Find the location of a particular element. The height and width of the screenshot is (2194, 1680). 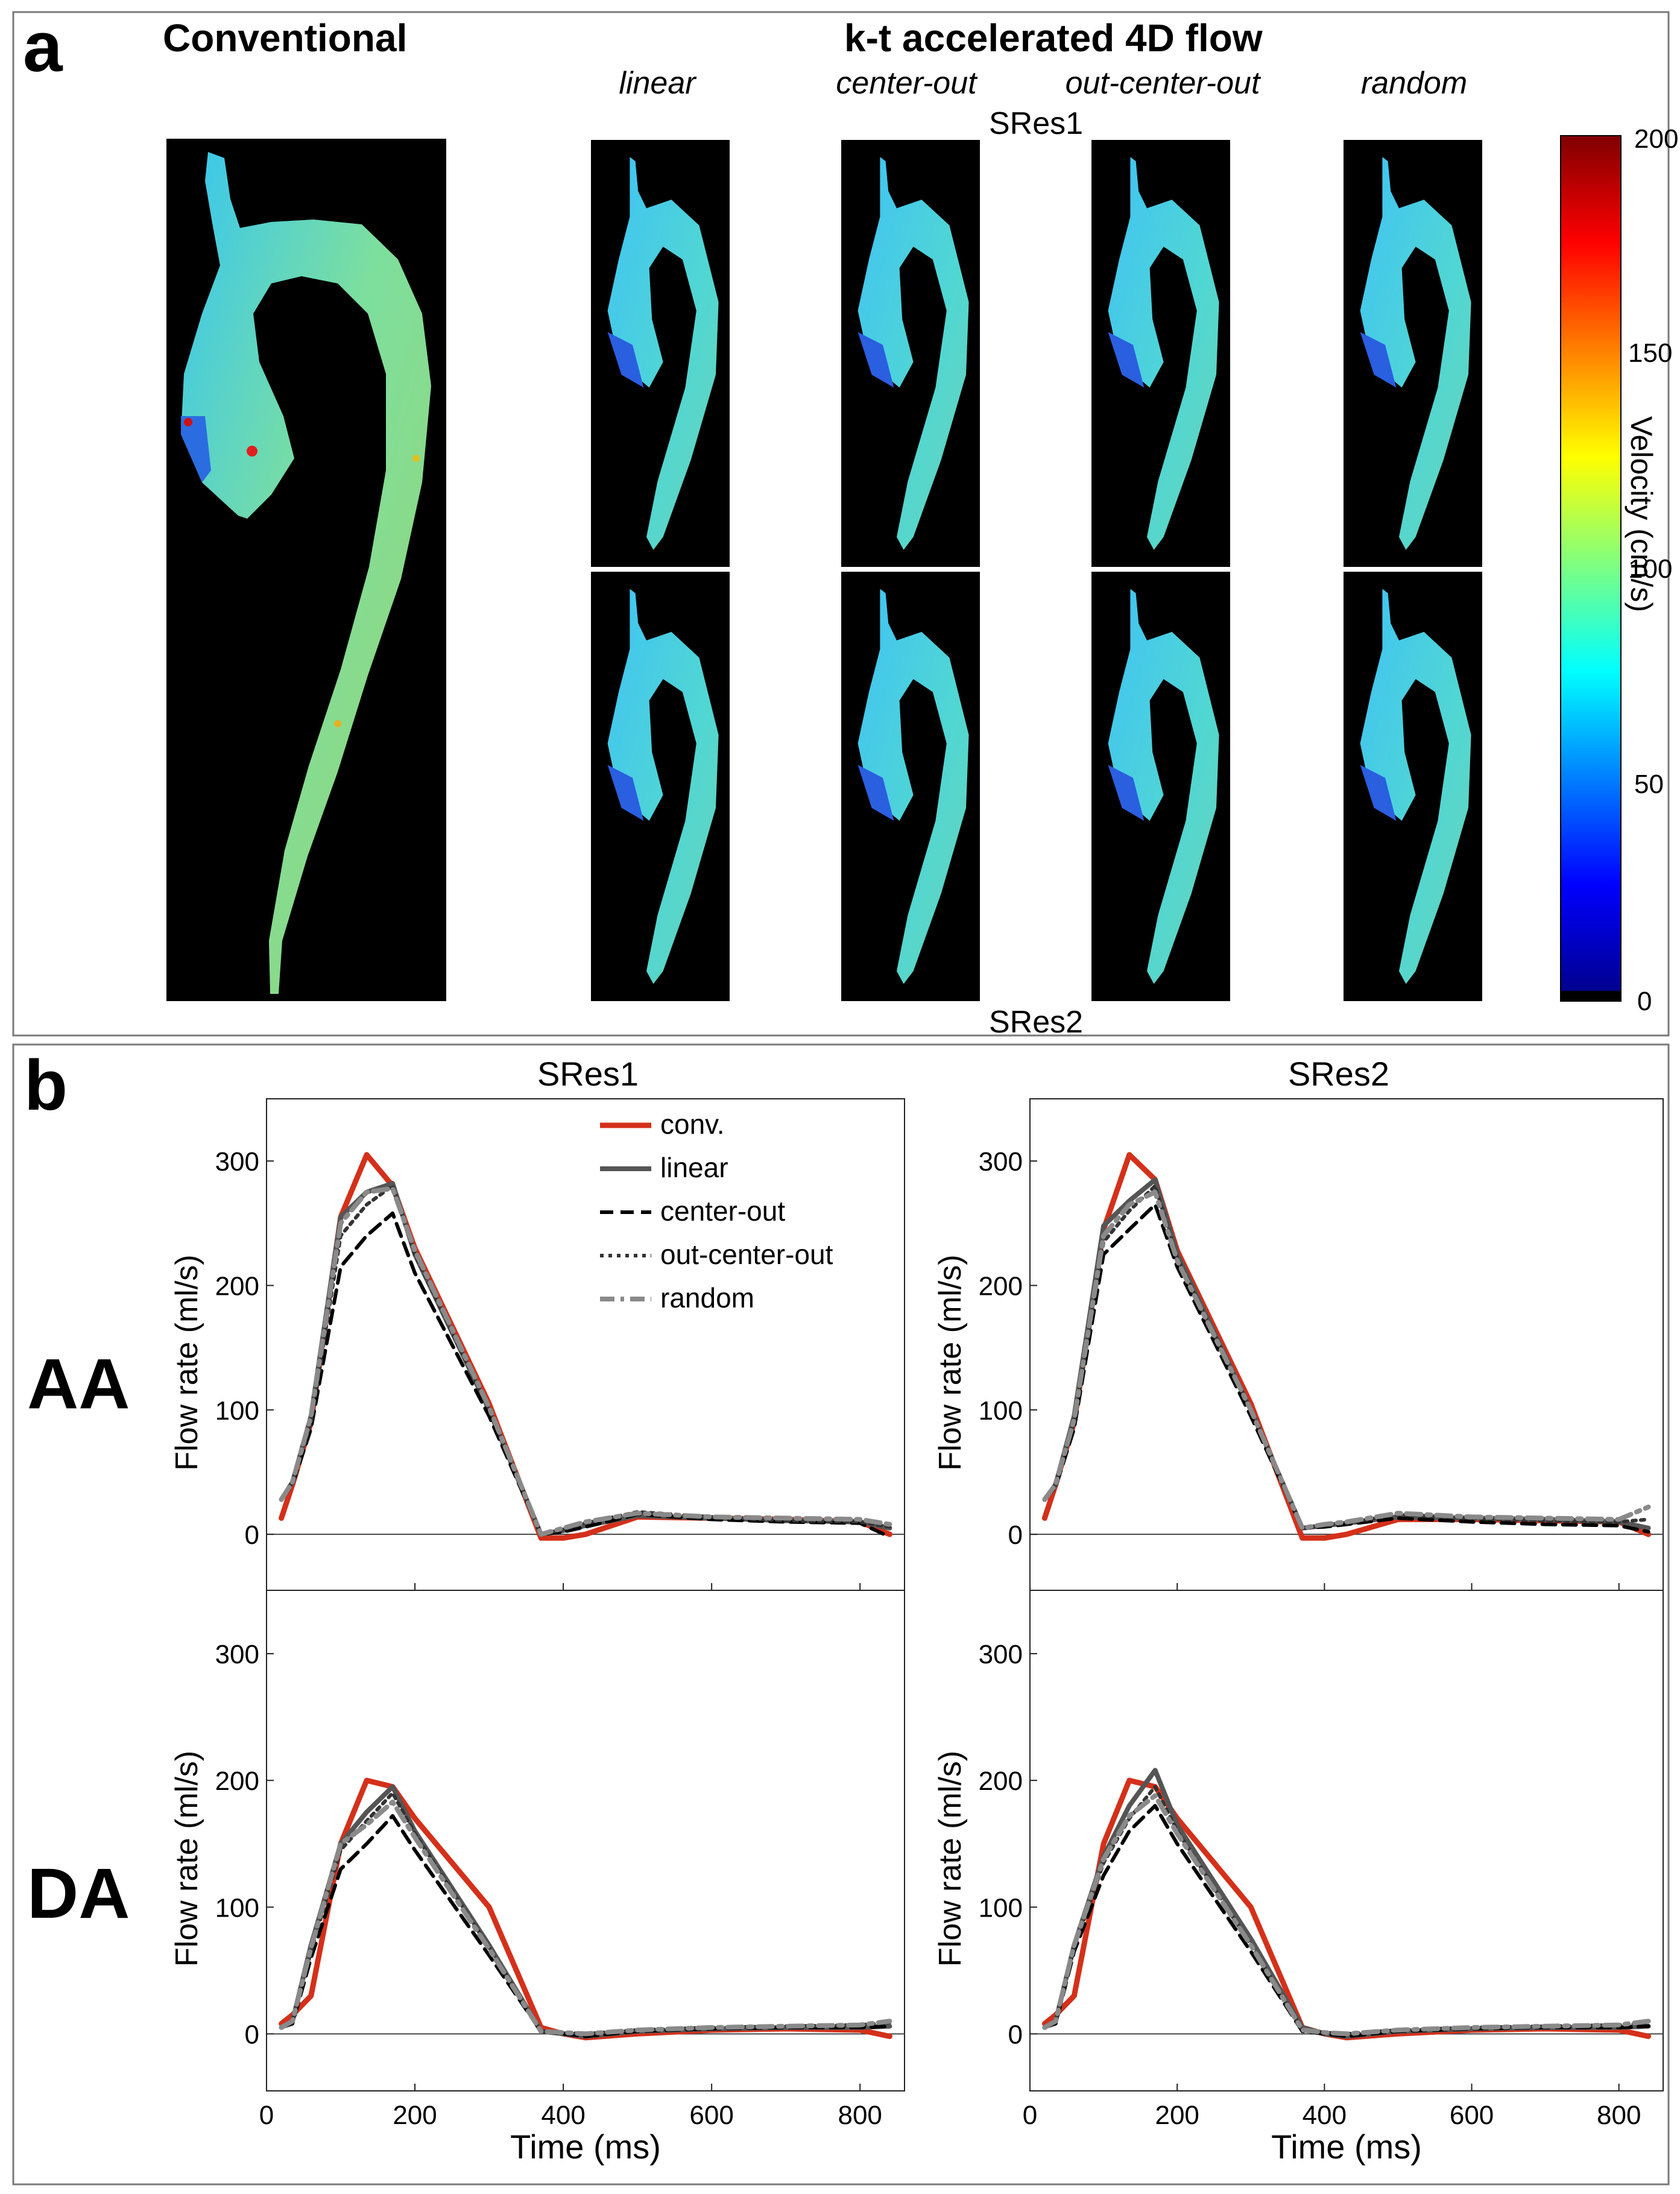

plot-aa-sres2: 0 100 200 300 Flow rate (ml/s) is located at coordinates (1298, 1344).